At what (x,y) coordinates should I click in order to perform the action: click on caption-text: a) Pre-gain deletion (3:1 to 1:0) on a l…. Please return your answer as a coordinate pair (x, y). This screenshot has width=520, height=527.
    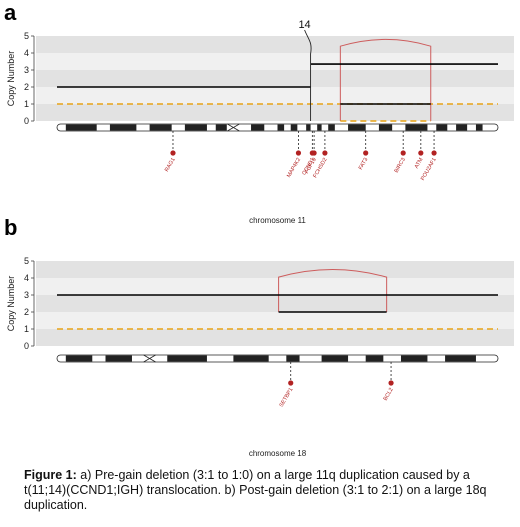
    Looking at the image, I should click on (255, 490).